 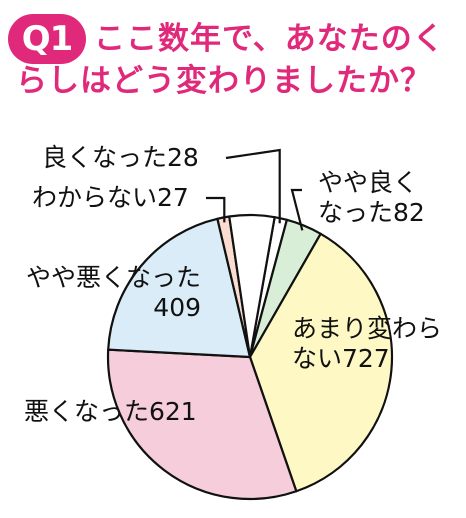 What do you see at coordinates (230, 60) in the screenshot?
I see `question-title: ここ数年で、あなたのくらしはどう変わりましたか？` at bounding box center [230, 60].